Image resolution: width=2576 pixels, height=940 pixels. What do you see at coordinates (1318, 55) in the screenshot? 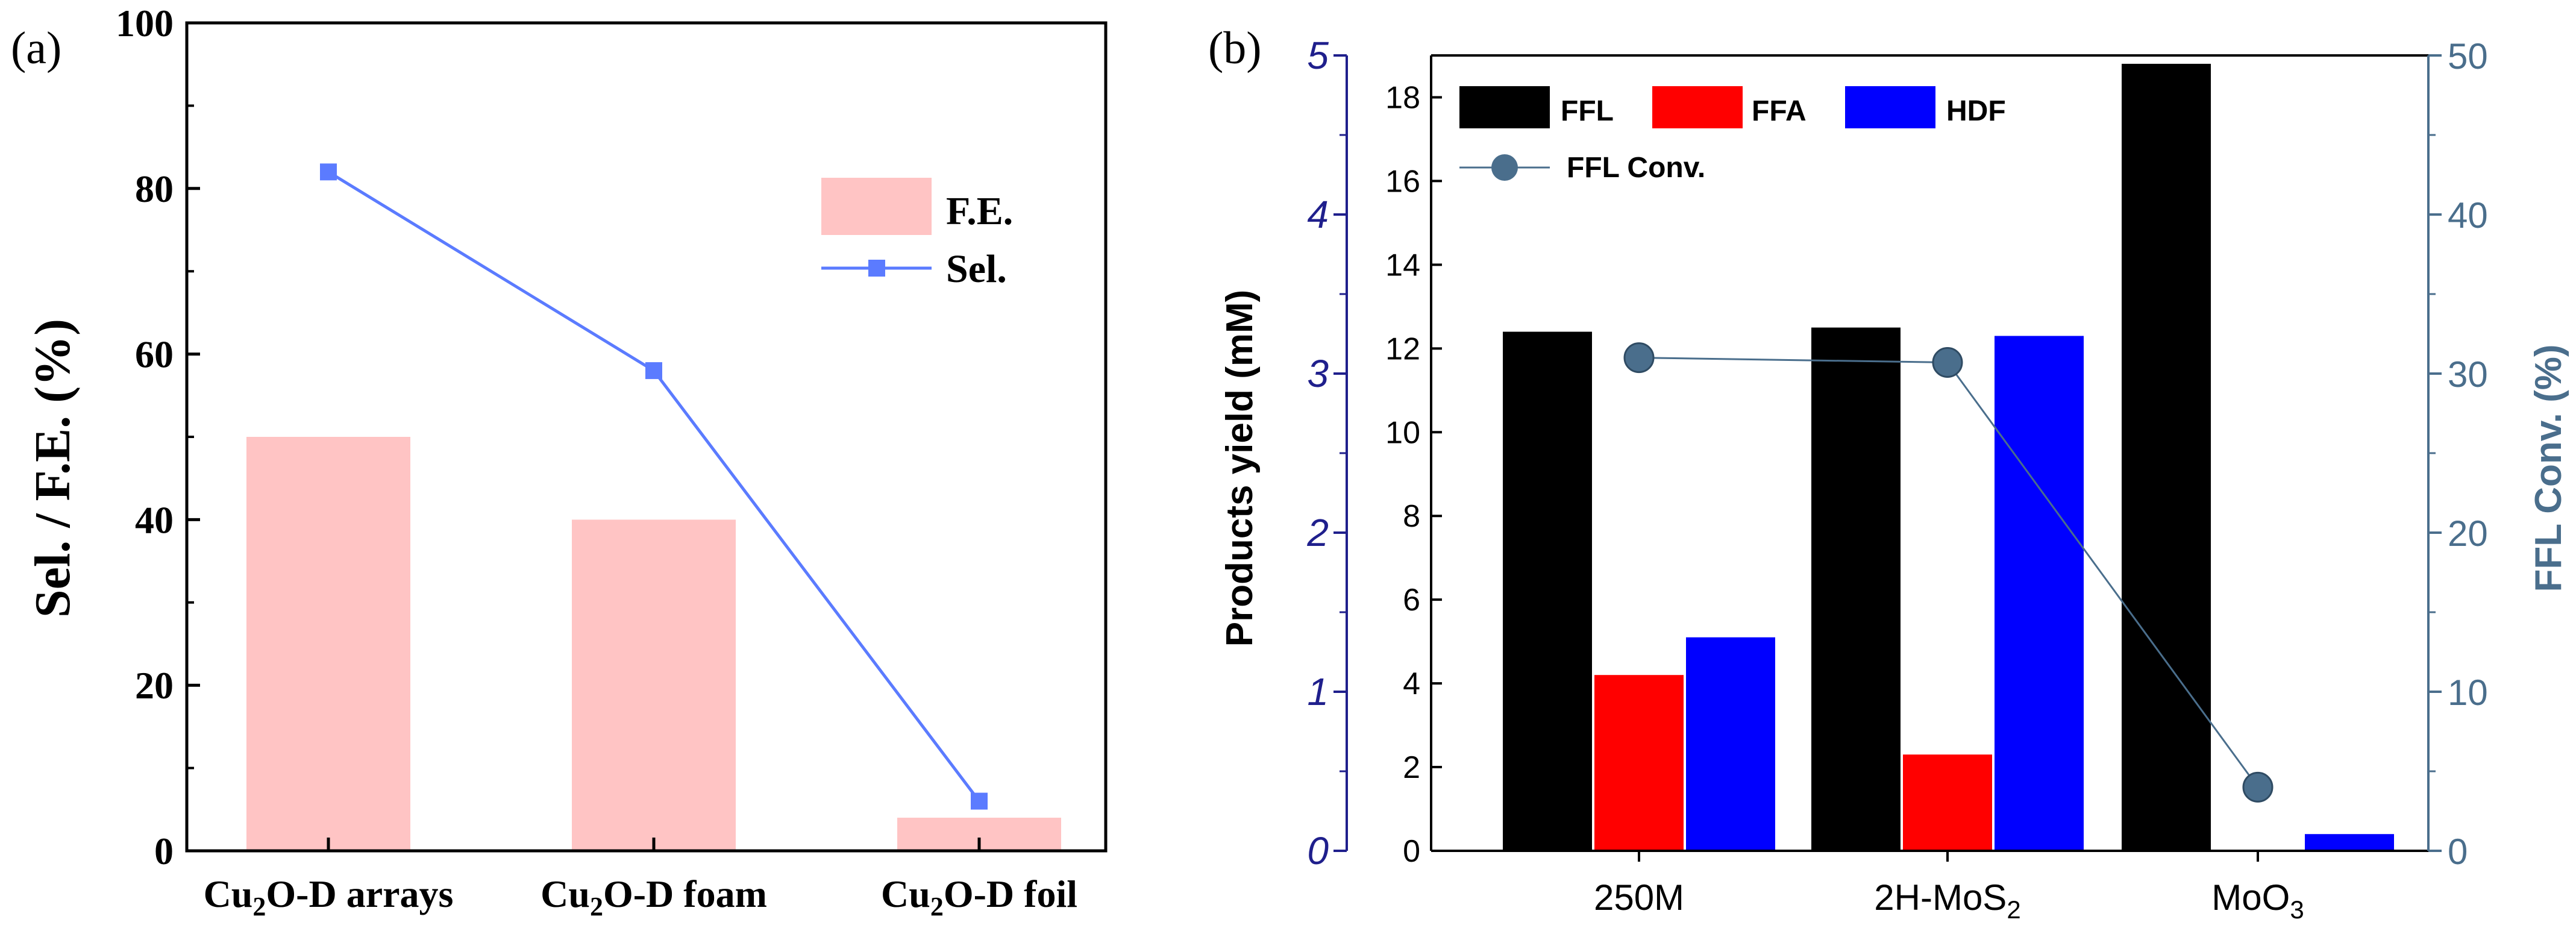
I see `b-outer-tick-label: 5` at bounding box center [1318, 55].